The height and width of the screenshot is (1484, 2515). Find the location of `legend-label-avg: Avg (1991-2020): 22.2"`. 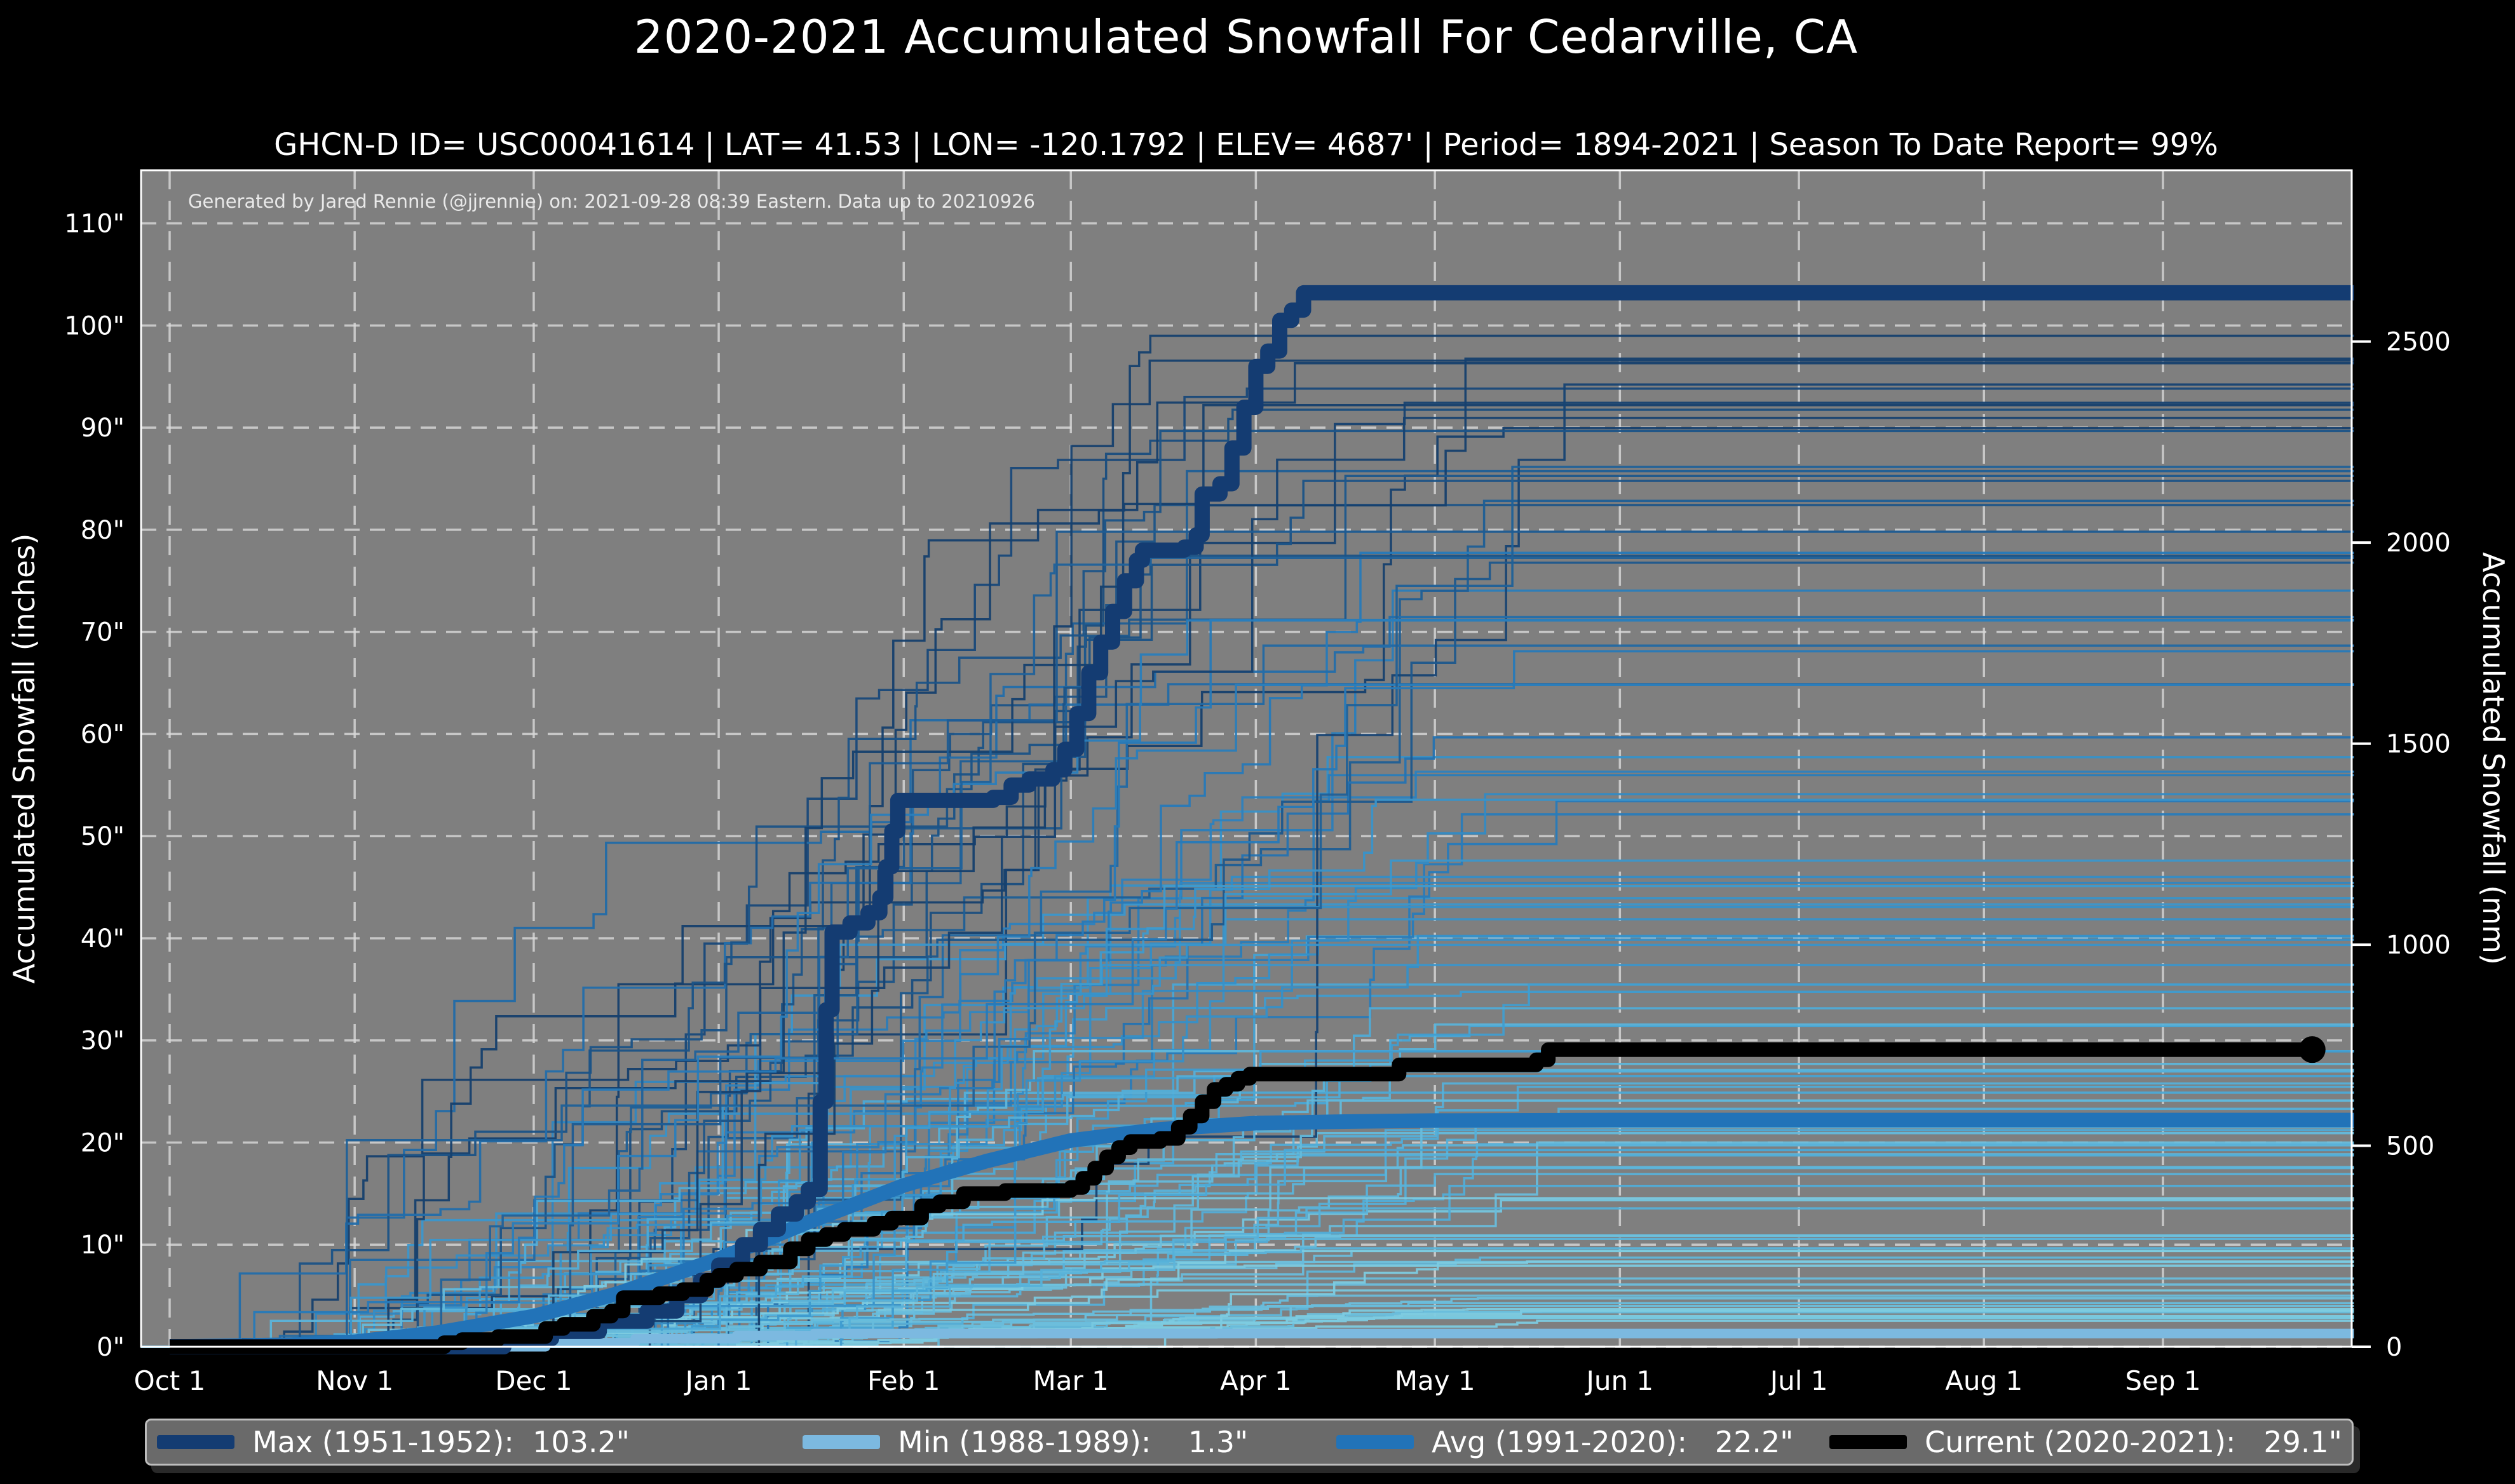

legend-label-avg: Avg (1991-2020): 22.2" is located at coordinates (1613, 1442).